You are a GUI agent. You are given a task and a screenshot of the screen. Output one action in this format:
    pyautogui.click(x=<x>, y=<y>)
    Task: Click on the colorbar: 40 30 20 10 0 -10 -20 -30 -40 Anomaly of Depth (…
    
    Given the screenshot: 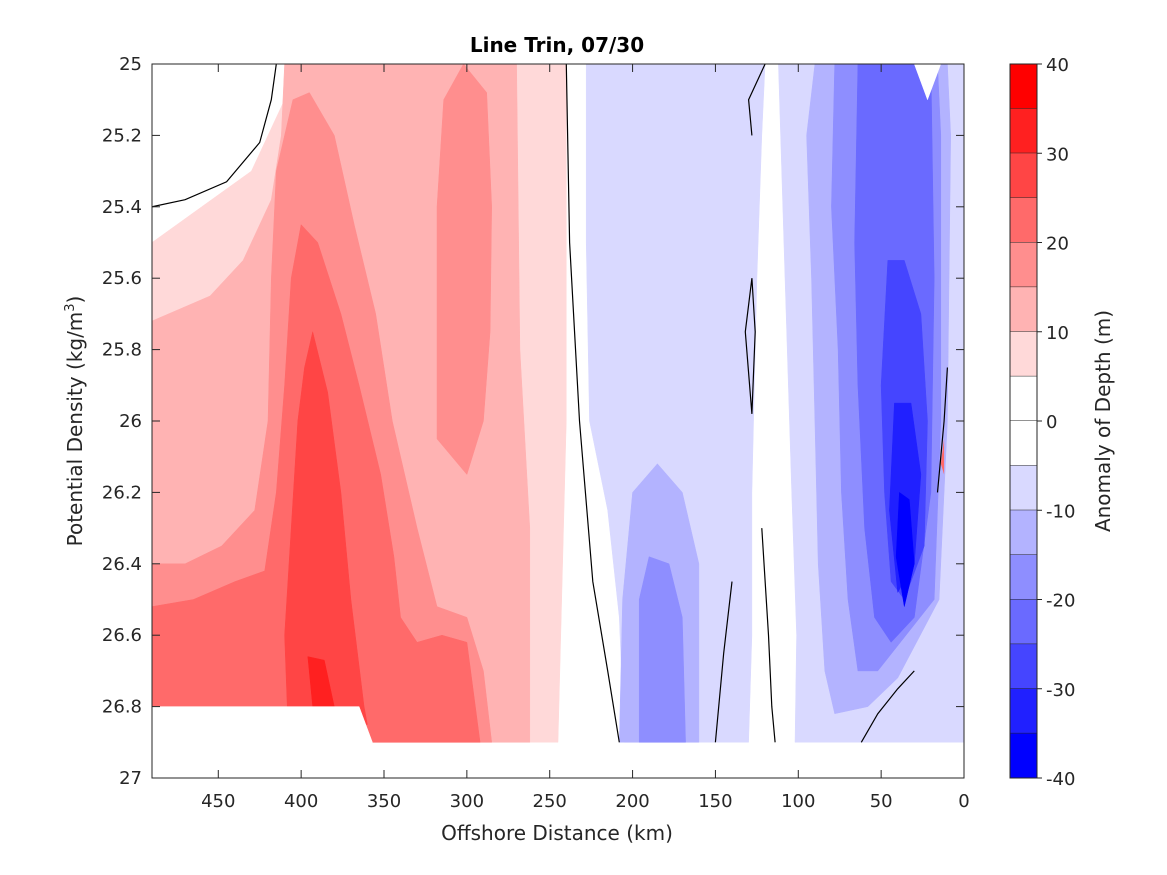 What is the action you would take?
    pyautogui.click(x=1062, y=422)
    